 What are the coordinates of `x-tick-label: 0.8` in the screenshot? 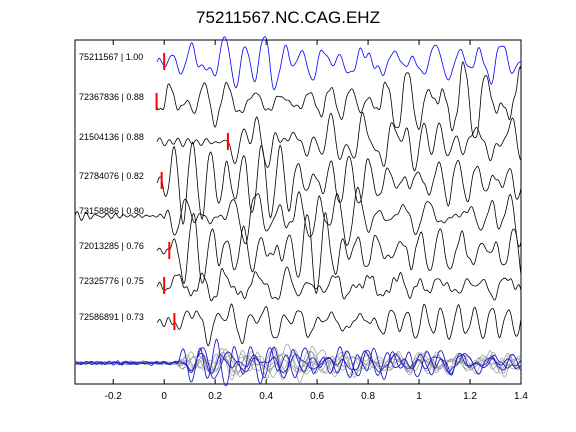 It's located at (368, 396).